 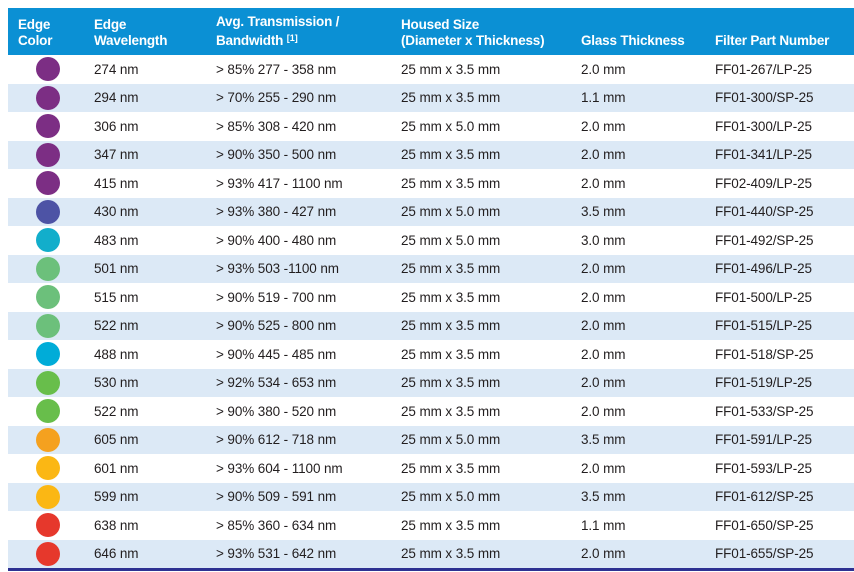 I want to click on cell-part-number: FF01-300/SP-25, so click(x=764, y=98).